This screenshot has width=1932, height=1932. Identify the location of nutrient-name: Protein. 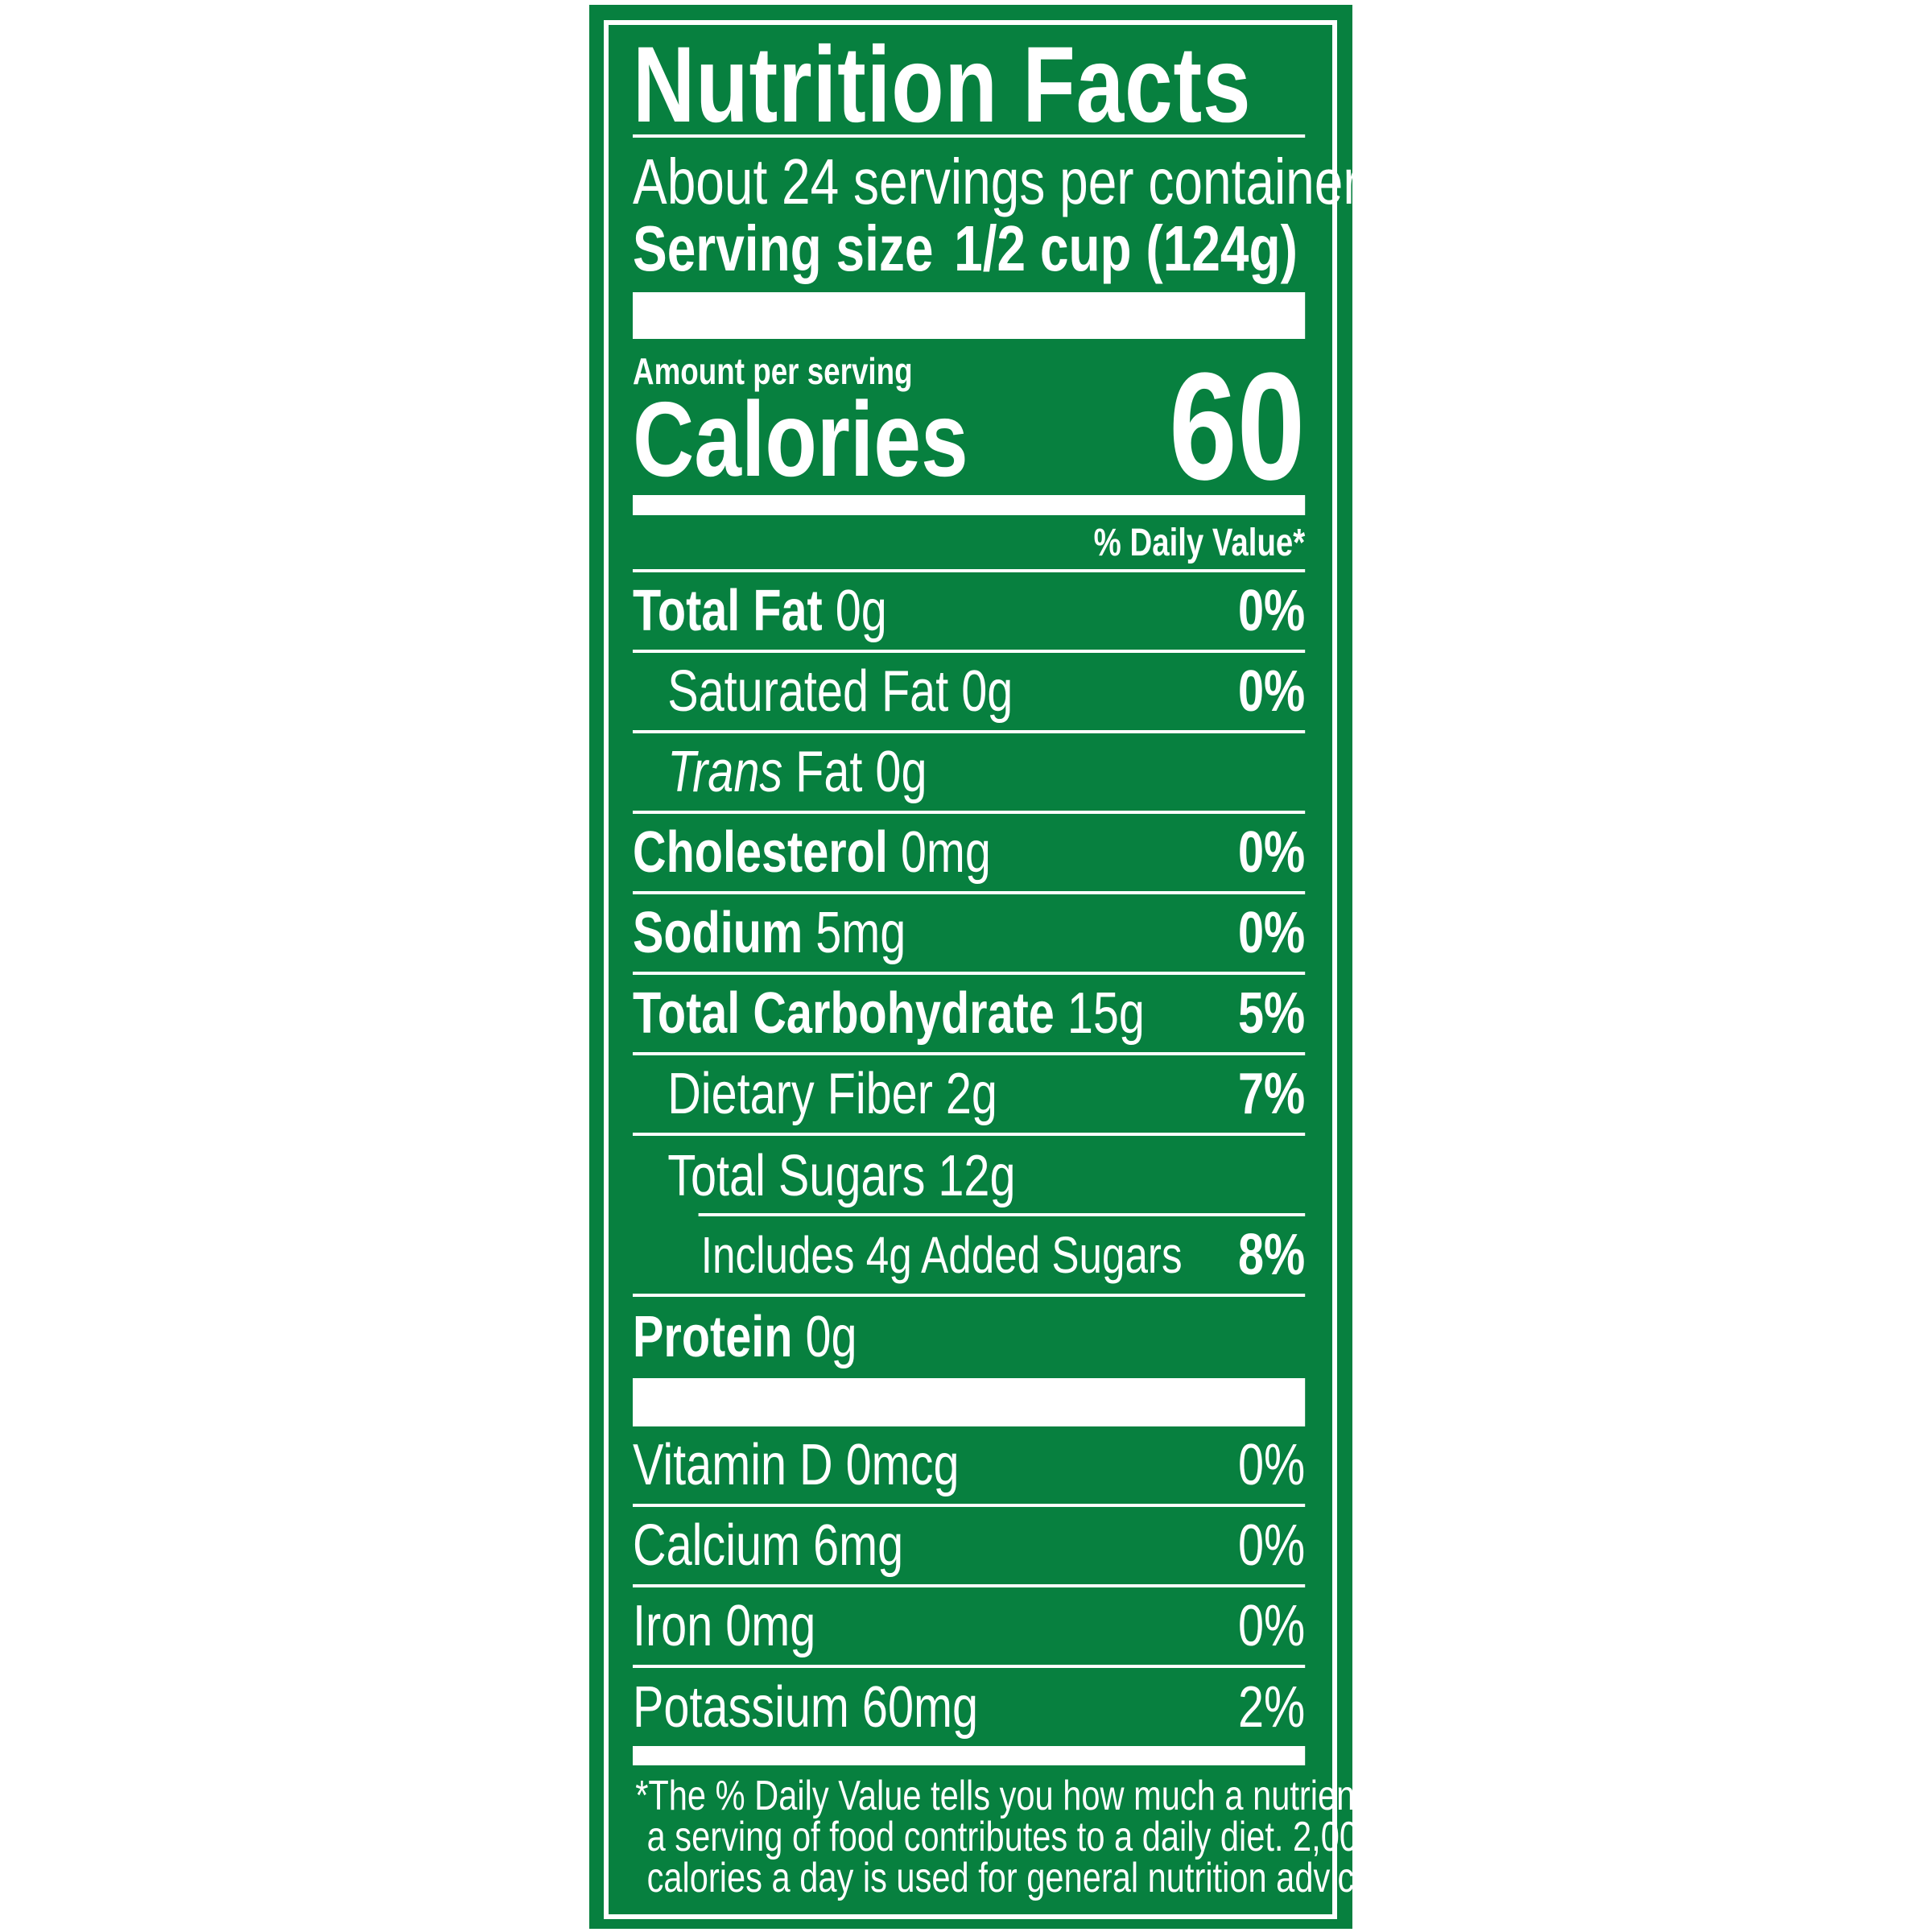
(713, 1337).